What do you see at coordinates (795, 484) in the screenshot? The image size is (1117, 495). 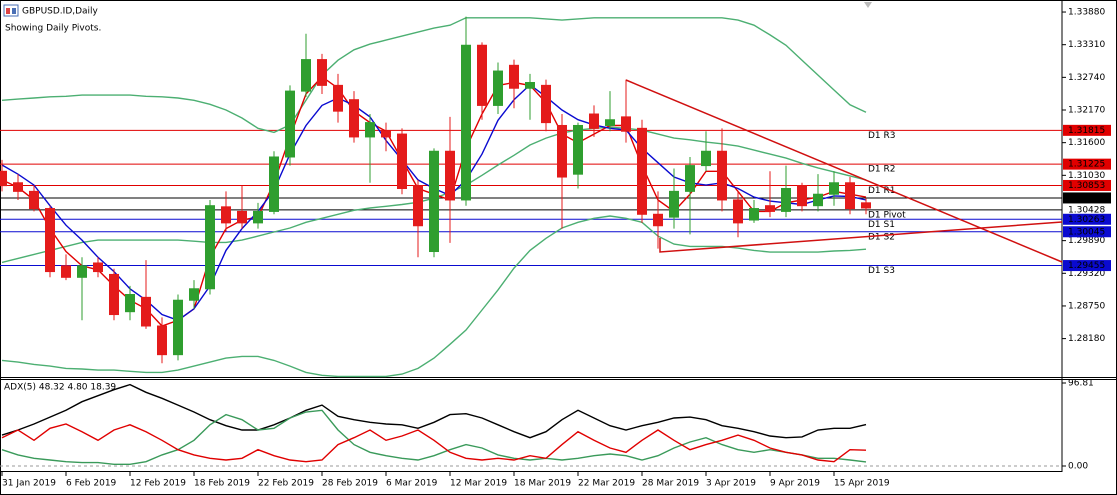 I see `x-tick-label: 9 Apr 2019` at bounding box center [795, 484].